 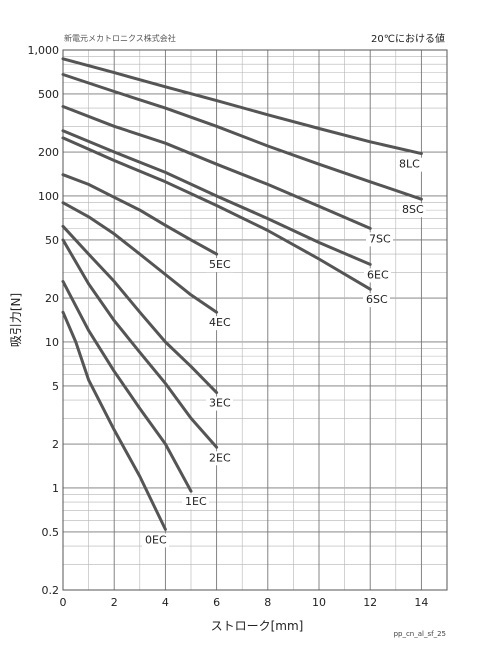 I want to click on y-tick-label: 10, so click(x=52, y=342).